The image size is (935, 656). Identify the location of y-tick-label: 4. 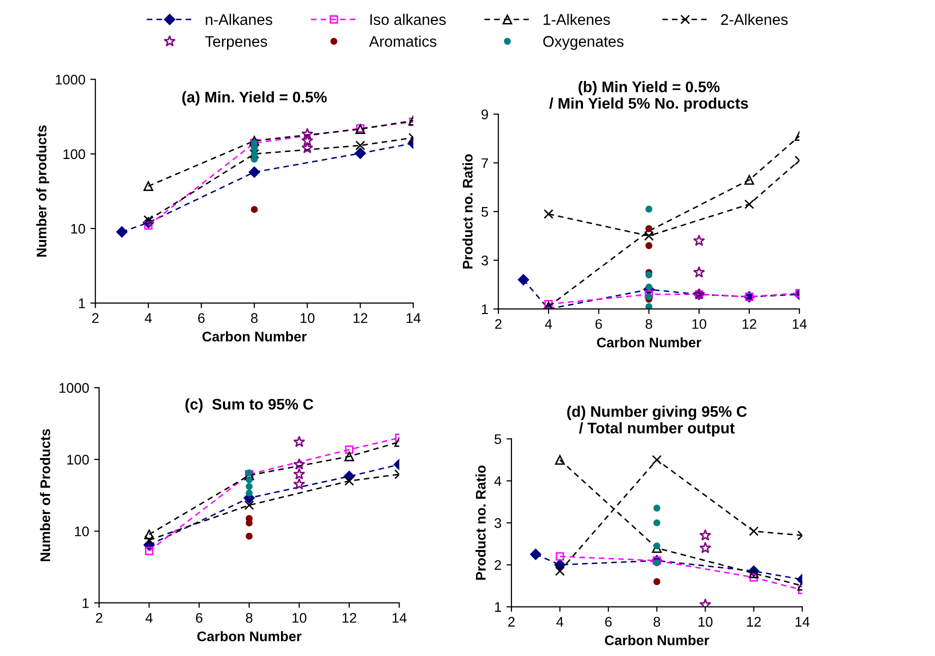
(498, 481).